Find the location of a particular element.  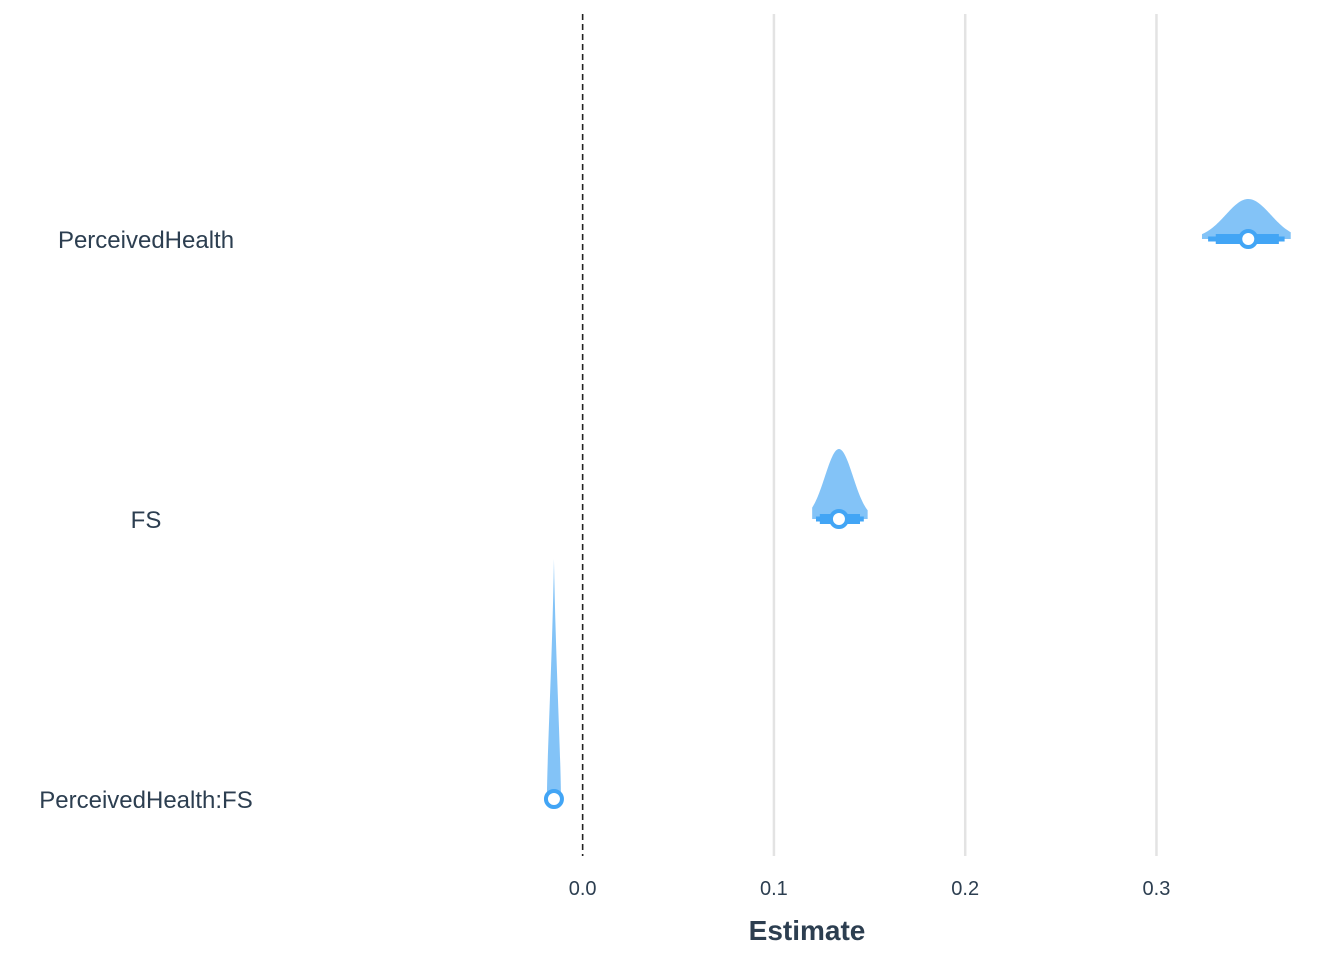

y-axis-labels: PerceivedHealth FS PerceivedHealth:FS is located at coordinates (145, 520).